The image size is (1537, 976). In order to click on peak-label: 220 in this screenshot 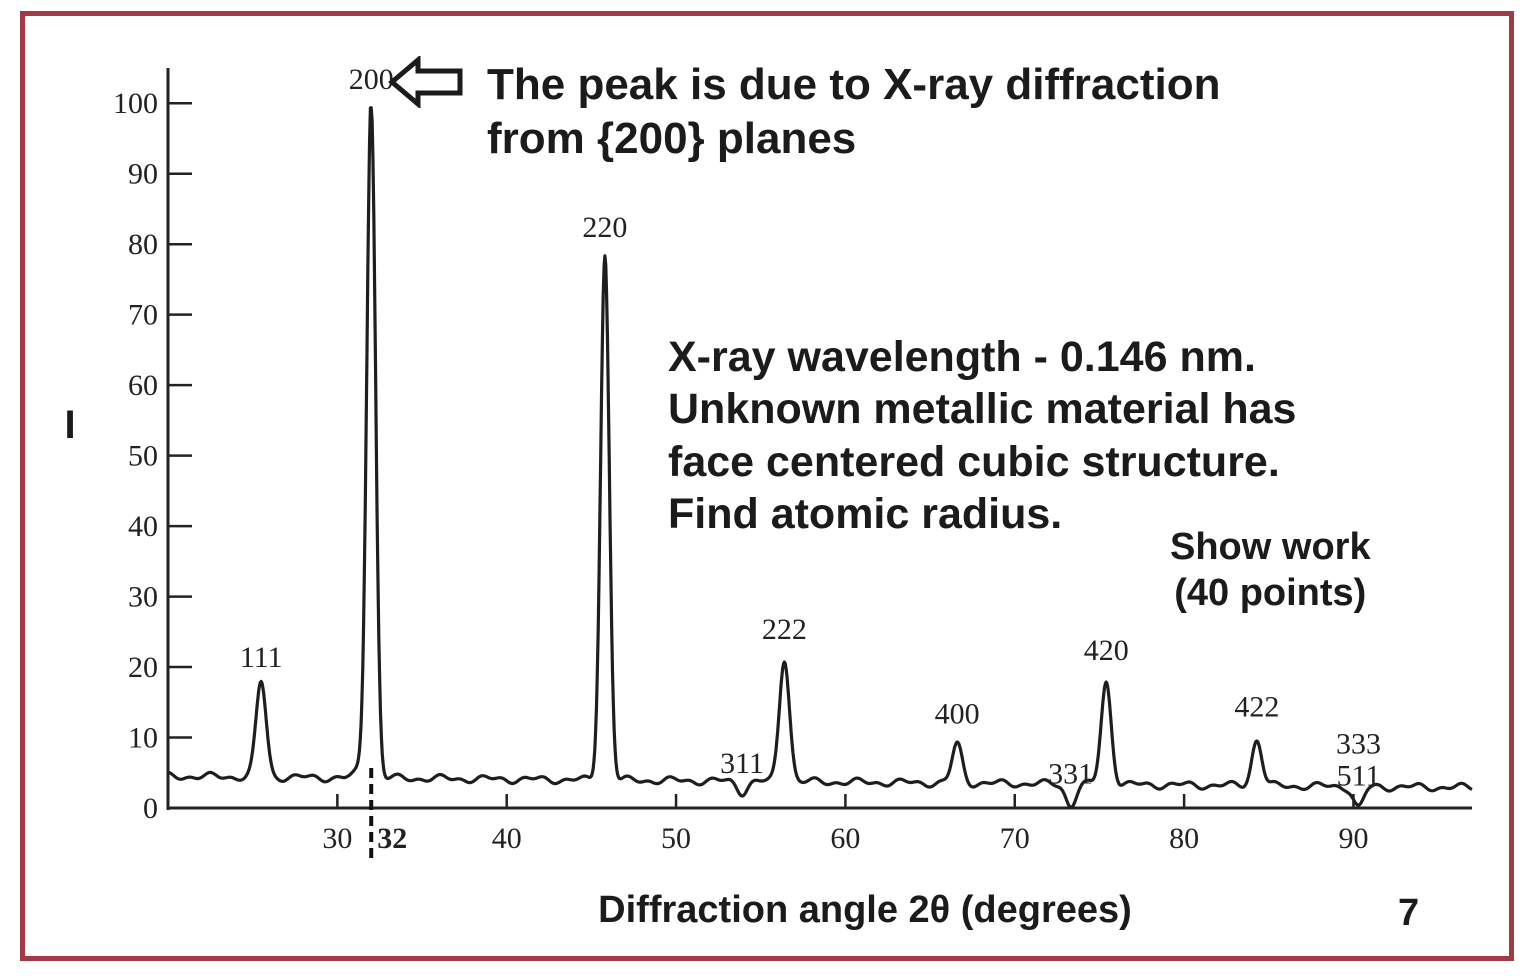, I will do `click(604, 227)`.